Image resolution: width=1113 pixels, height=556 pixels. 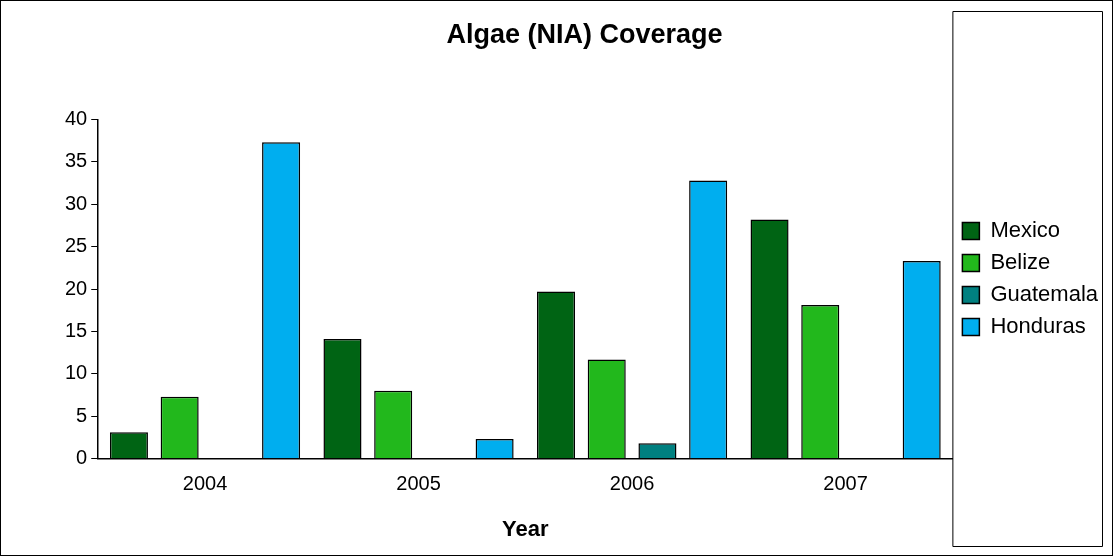 I want to click on x-tick-label: 2004, so click(x=205, y=483).